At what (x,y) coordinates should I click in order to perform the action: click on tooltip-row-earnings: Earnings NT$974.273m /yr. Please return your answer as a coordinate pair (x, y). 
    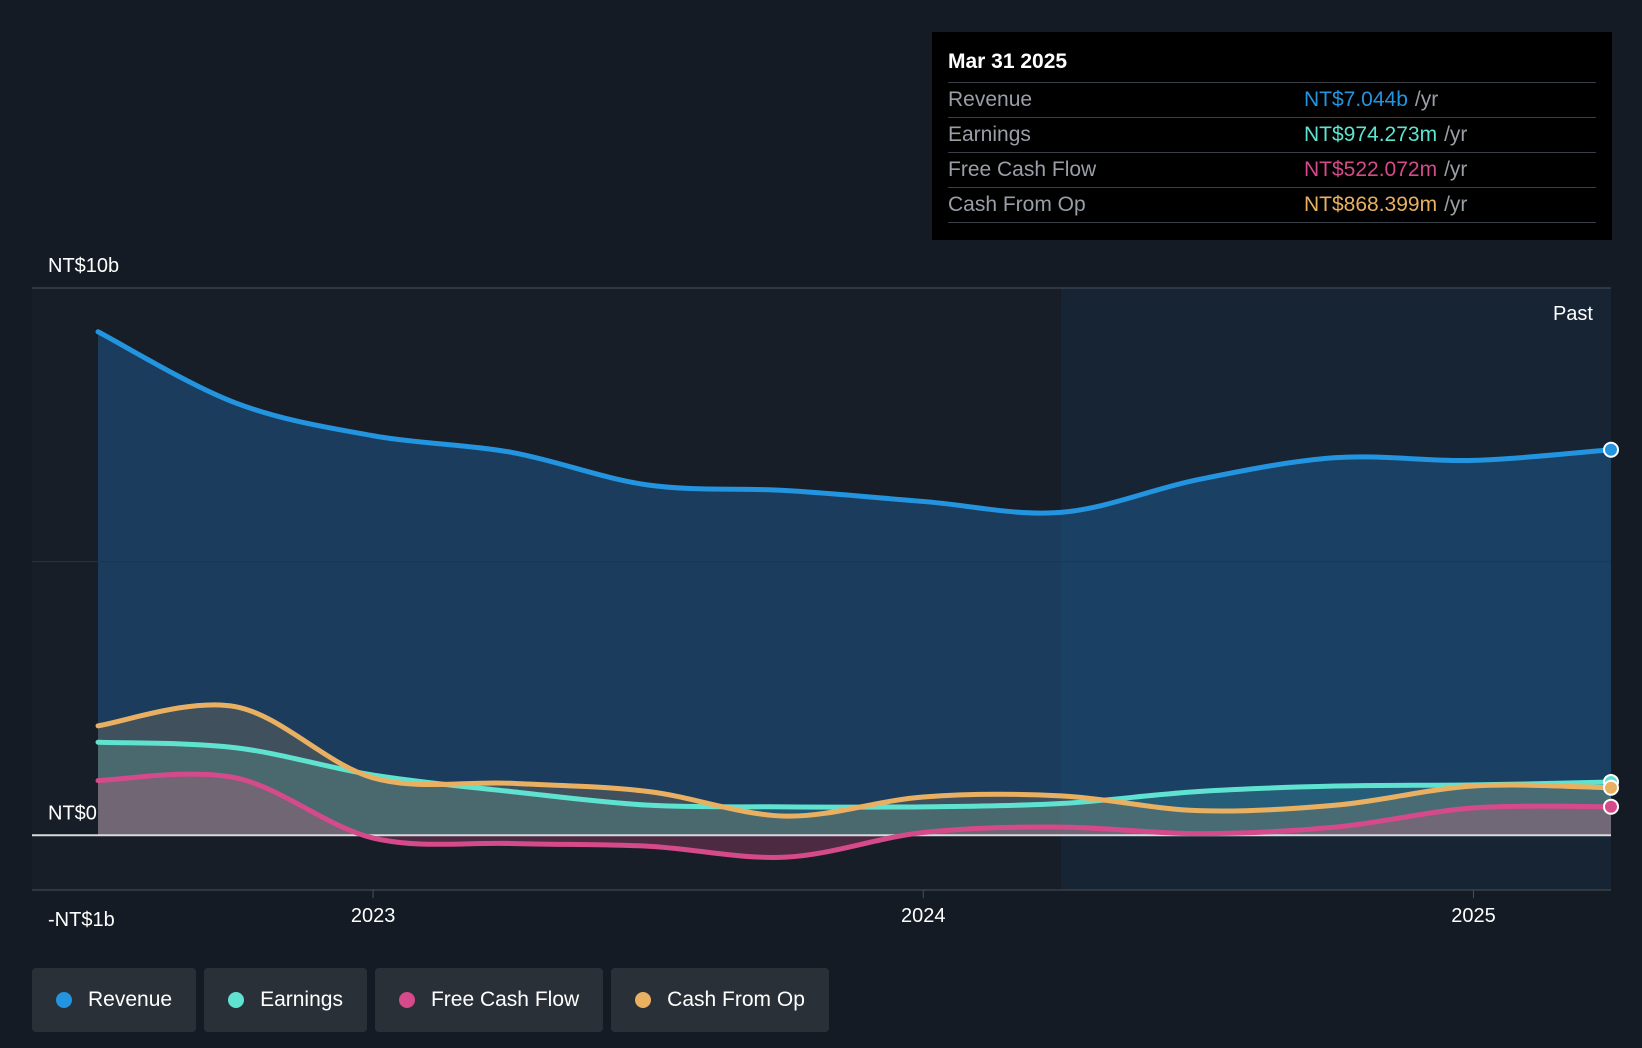
    Looking at the image, I should click on (1272, 134).